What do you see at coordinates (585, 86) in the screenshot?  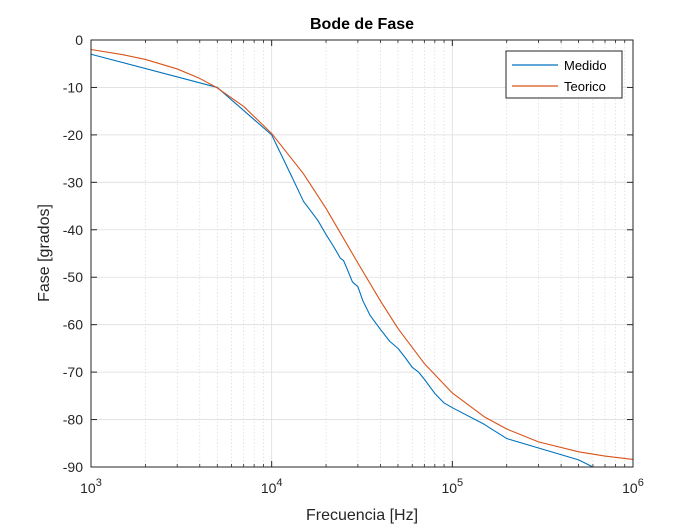 I see `legend-label-teorico: Teorico` at bounding box center [585, 86].